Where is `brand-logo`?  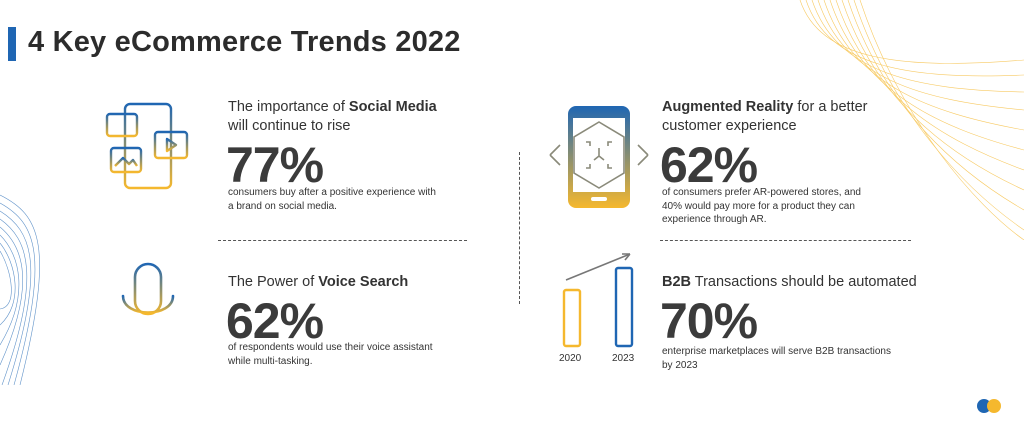 brand-logo is located at coordinates (991, 406).